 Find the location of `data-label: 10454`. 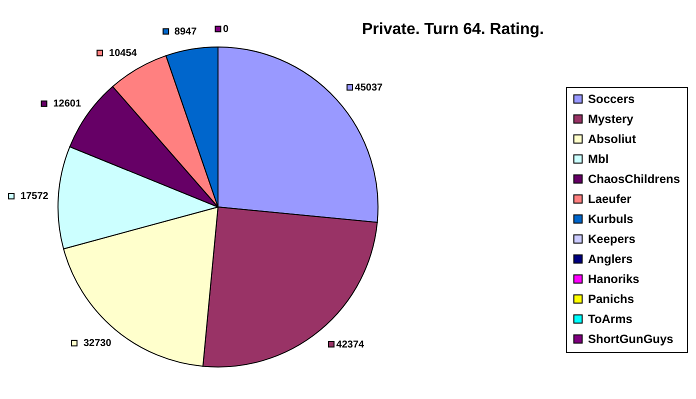

data-label: 10454 is located at coordinates (123, 53).